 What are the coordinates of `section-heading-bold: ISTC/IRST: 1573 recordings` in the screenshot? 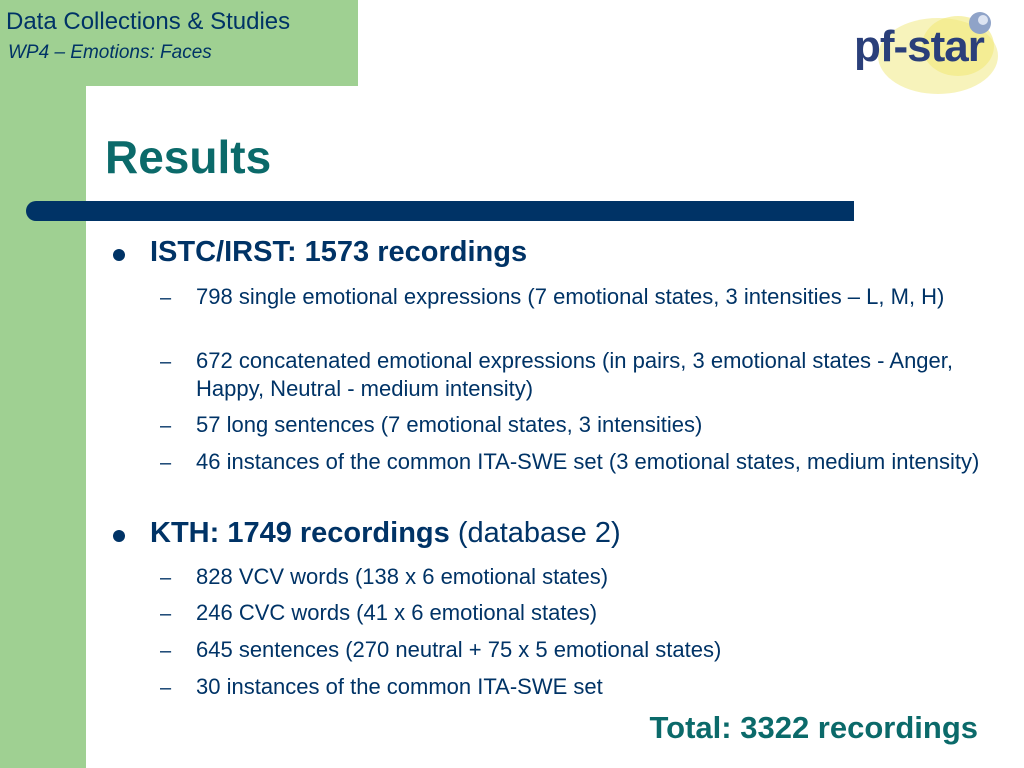 It's located at (339, 252).